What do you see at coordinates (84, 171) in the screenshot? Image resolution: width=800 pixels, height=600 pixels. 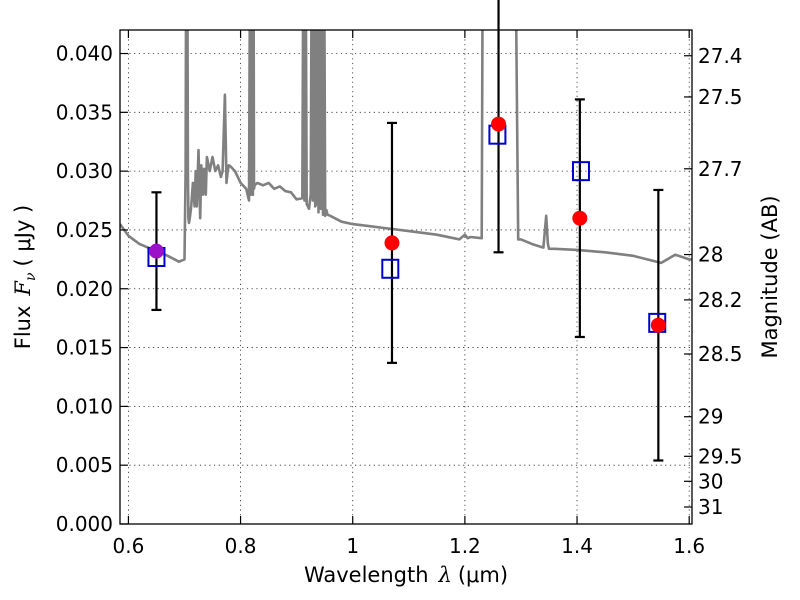 I see `y-tick-label: 0.030` at bounding box center [84, 171].